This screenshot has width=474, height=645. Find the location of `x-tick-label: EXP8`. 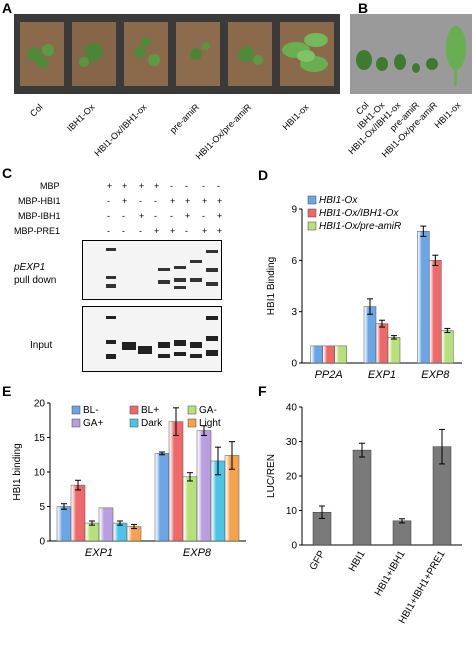

x-tick-label: EXP8 is located at coordinates (197, 553).